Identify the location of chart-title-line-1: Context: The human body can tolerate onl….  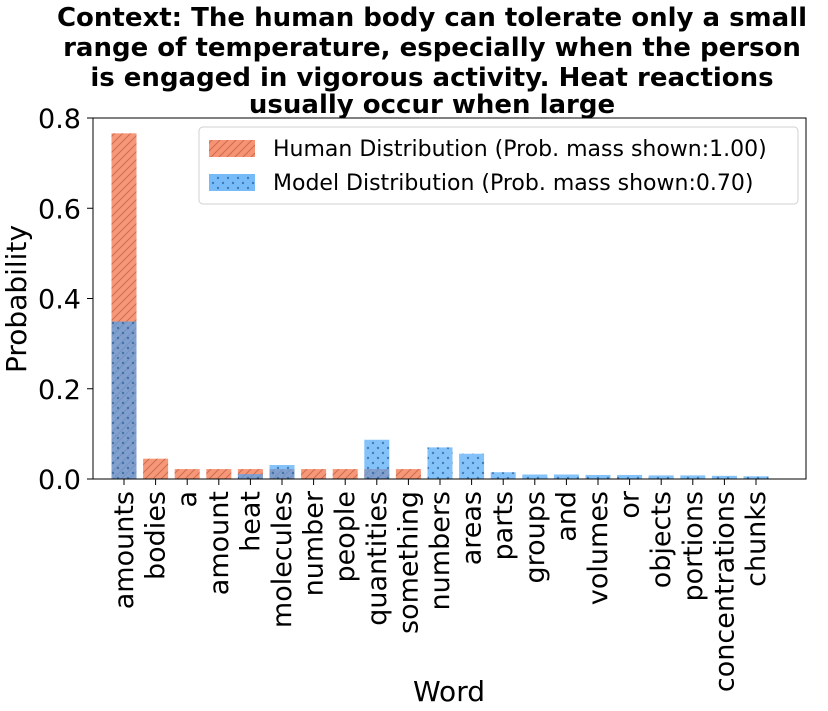
(432, 18).